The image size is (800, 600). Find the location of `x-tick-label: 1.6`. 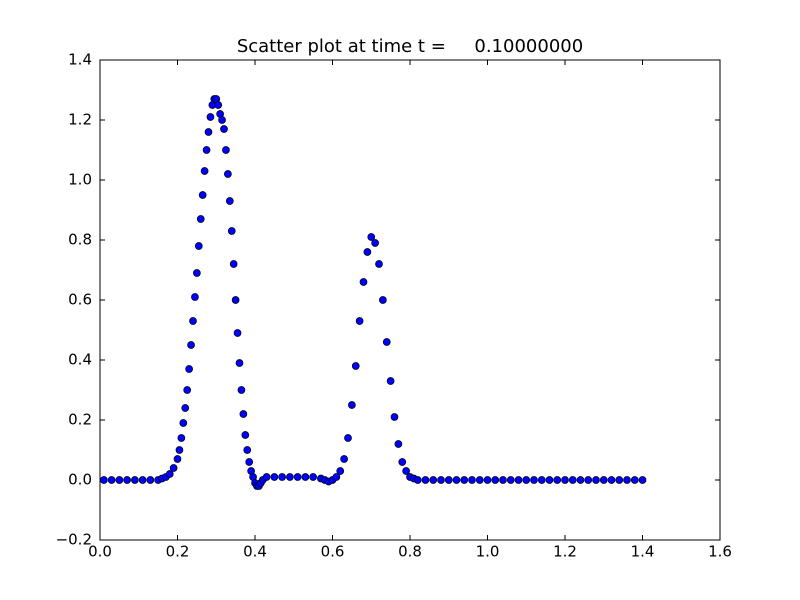

x-tick-label: 1.6 is located at coordinates (720, 552).